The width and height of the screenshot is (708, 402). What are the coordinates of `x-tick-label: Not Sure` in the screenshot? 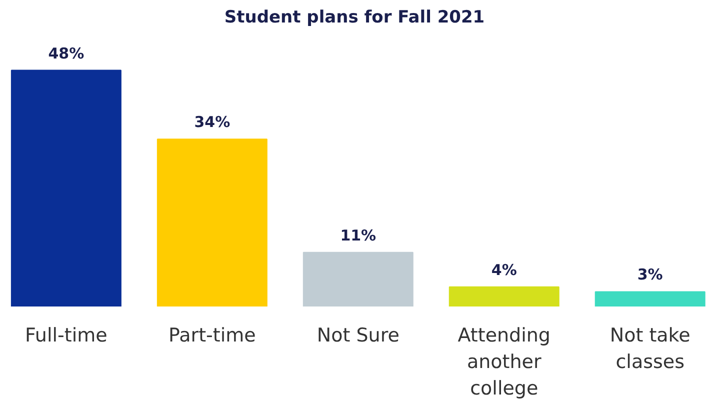 It's located at (358, 335).